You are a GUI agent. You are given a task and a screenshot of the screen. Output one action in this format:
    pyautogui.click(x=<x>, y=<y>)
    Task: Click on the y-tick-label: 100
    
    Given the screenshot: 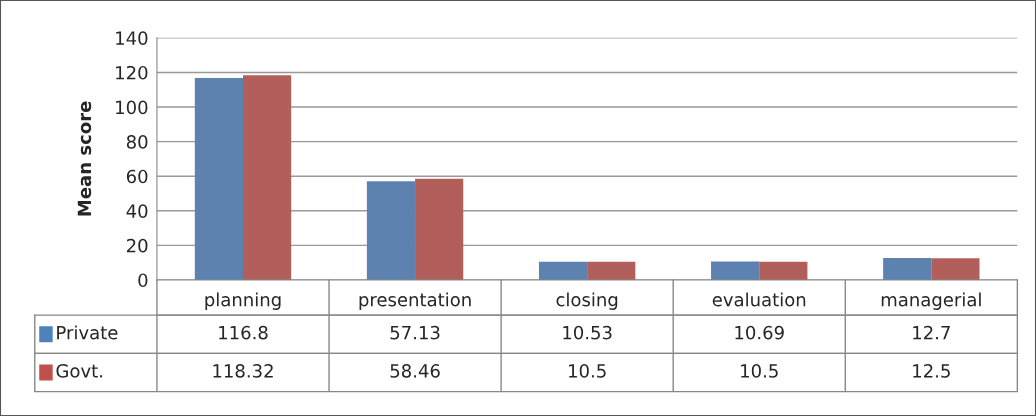 What is the action you would take?
    pyautogui.click(x=132, y=107)
    